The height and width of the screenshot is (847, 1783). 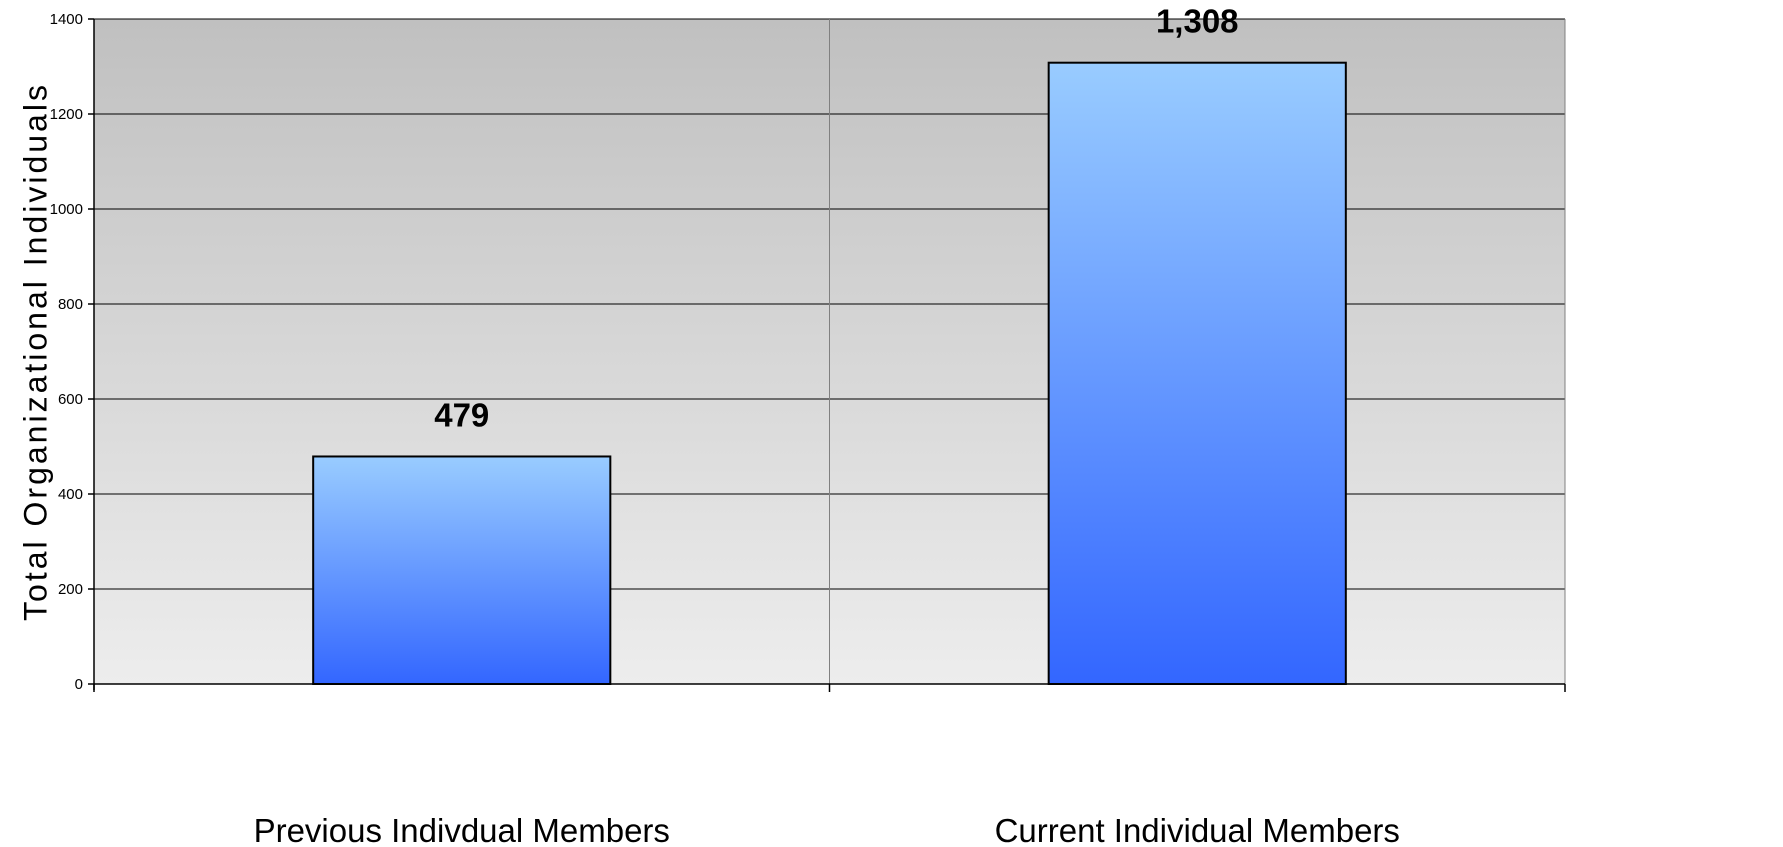 I want to click on y-tick-label: 800, so click(x=70, y=304).